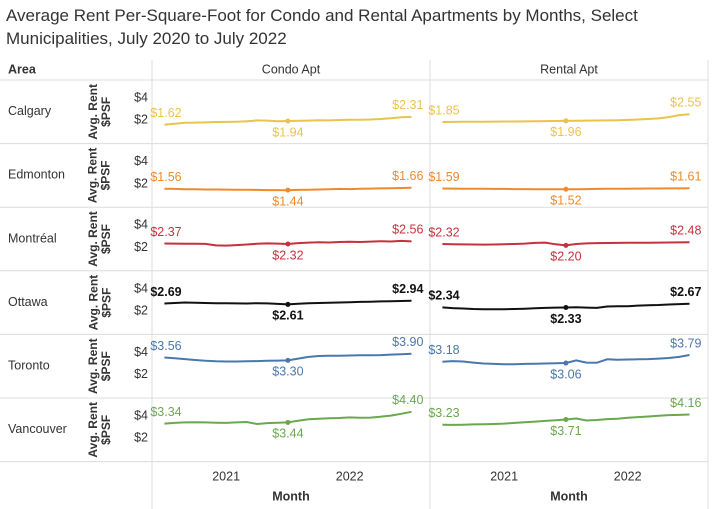 The height and width of the screenshot is (509, 716). Describe the element at coordinates (407, 176) in the screenshot. I see `value-label: $1.66` at that location.